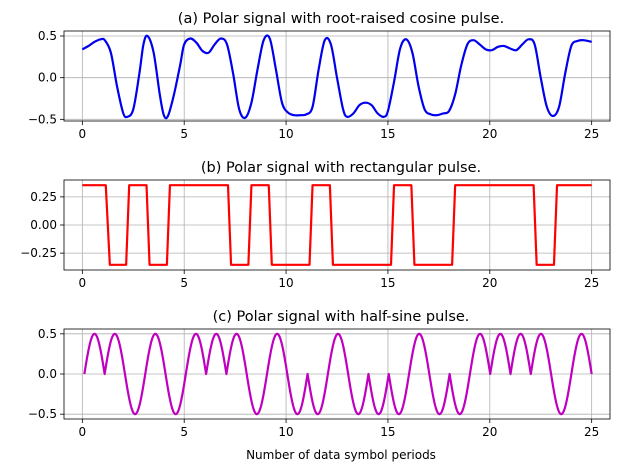 The width and height of the screenshot is (632, 472). What do you see at coordinates (47, 36) in the screenshot?
I see `subplot-a-ytick-label-2: 0.5` at bounding box center [47, 36].